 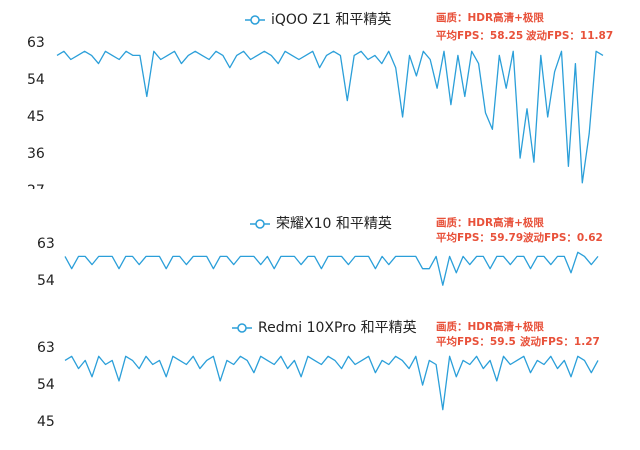 What do you see at coordinates (563, 237) in the screenshot?
I see `annotation: 波动FPS：0.62` at bounding box center [563, 237].